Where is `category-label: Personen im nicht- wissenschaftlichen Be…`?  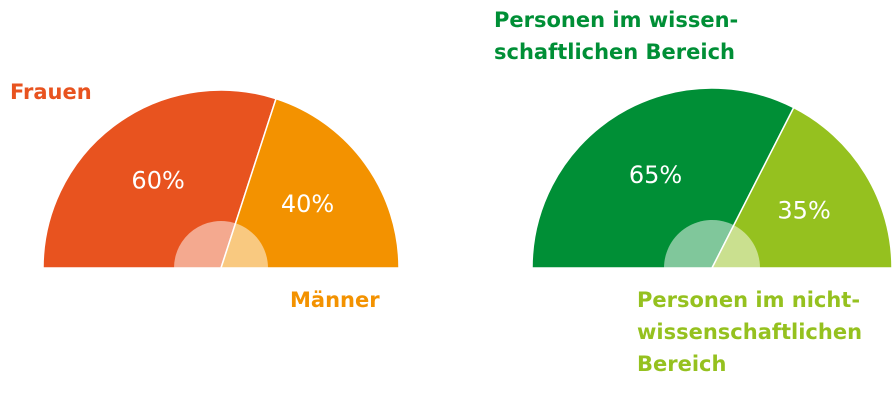
category-label: Personen im nicht- wissenschaftlichen Be… is located at coordinates (750, 332).